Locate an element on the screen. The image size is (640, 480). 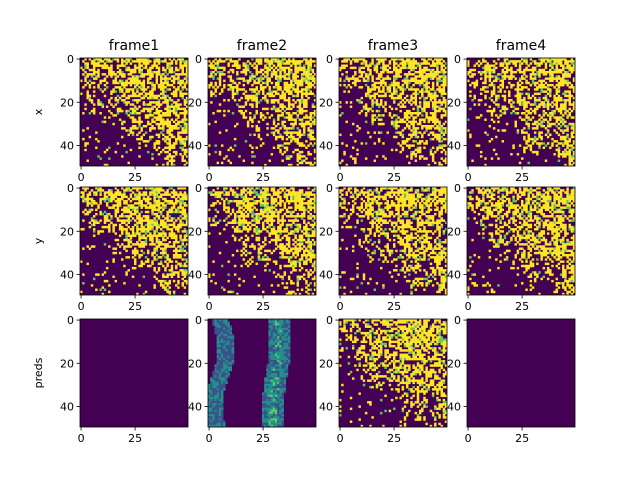
panel-y-frame1: 0 20 40 0 25 is located at coordinates (124, 247).